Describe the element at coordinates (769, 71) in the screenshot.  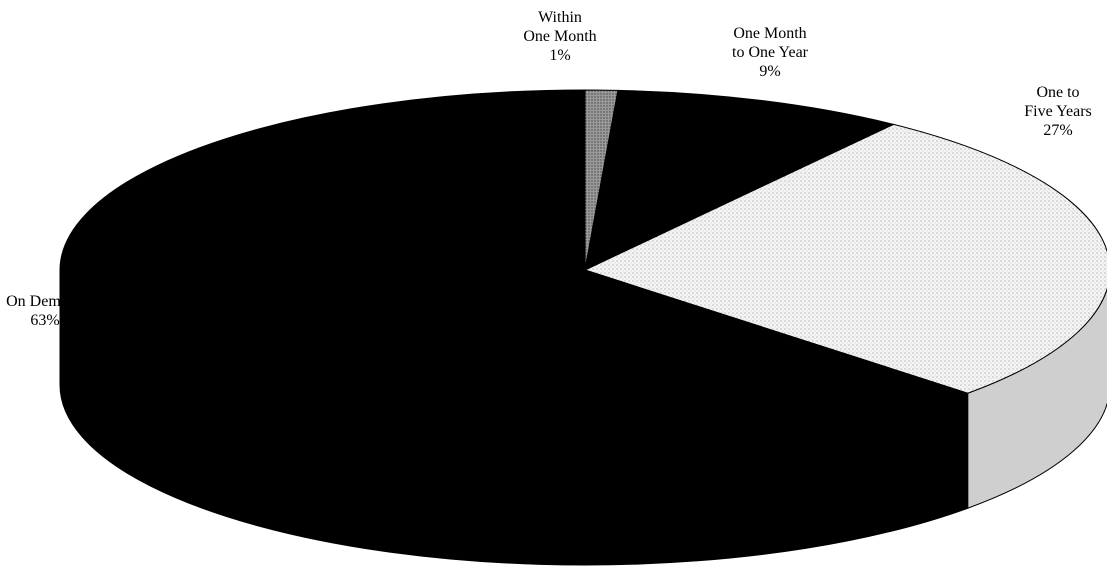
I see `pie-label-percent-1: 9%` at that location.